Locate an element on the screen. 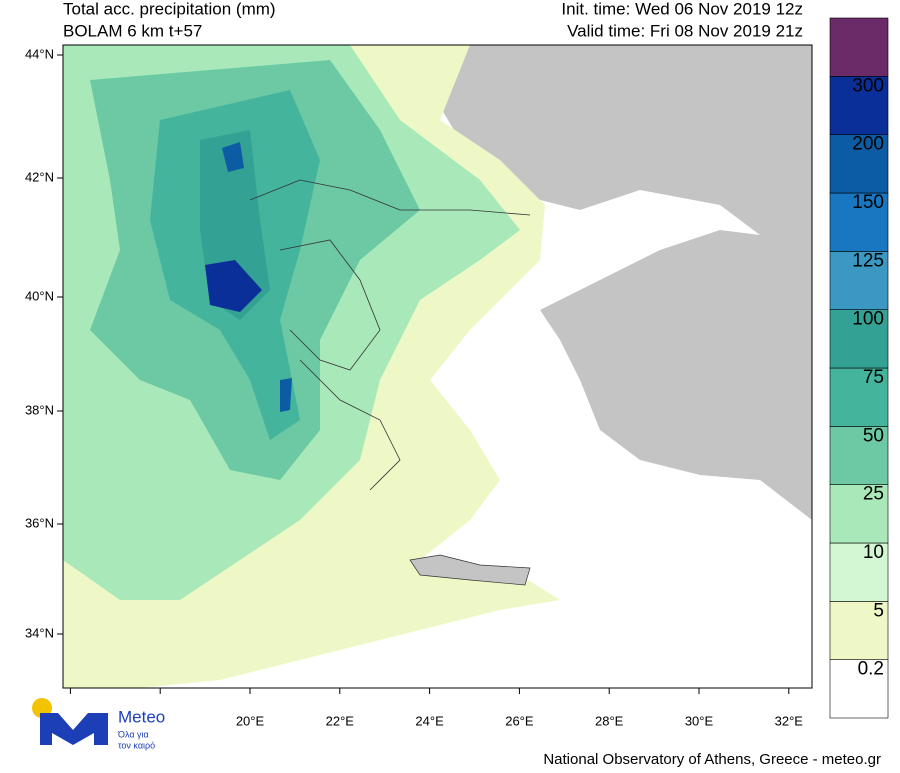 This screenshot has height=773, width=900. lat-label: 40°N is located at coordinates (39, 295).